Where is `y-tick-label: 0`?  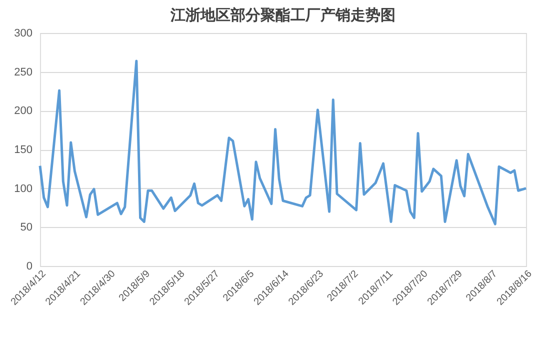 y-tick-label: 0 is located at coordinates (29, 266).